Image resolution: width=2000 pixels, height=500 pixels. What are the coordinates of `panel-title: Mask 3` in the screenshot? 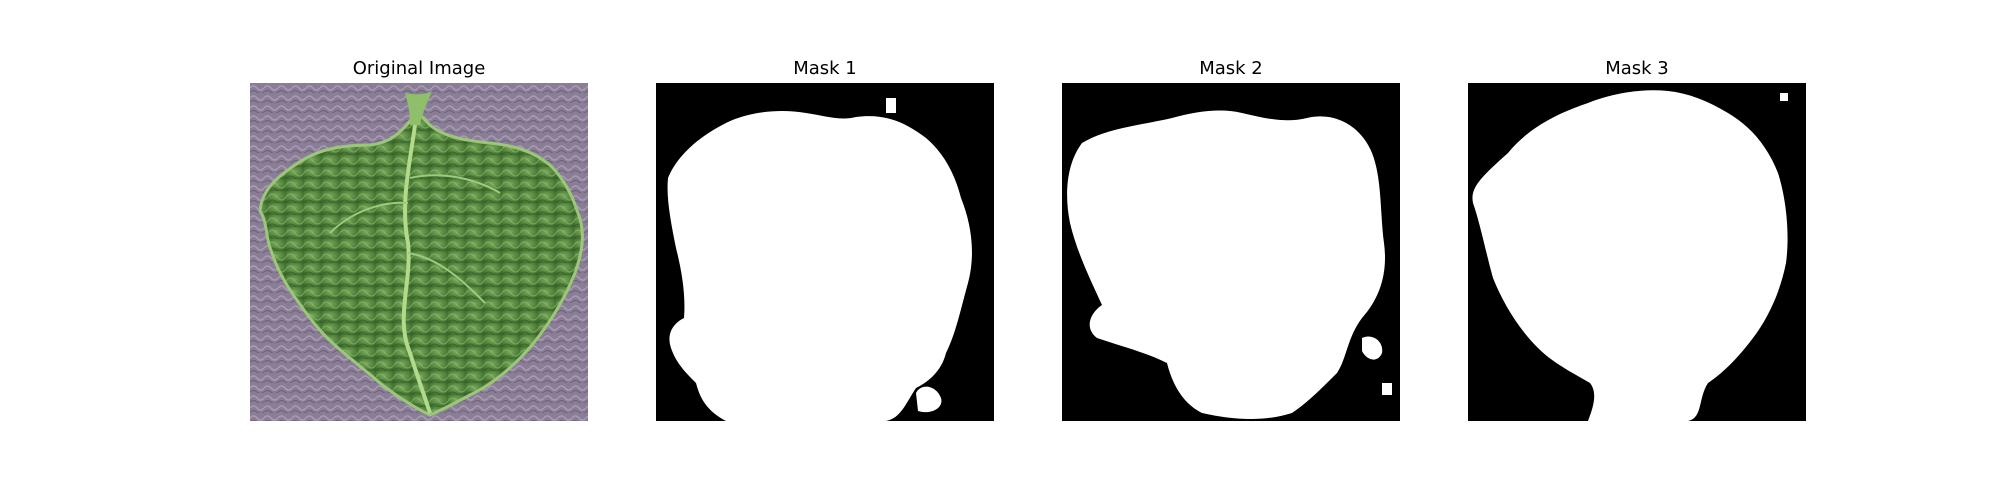 It's located at (1637, 68).